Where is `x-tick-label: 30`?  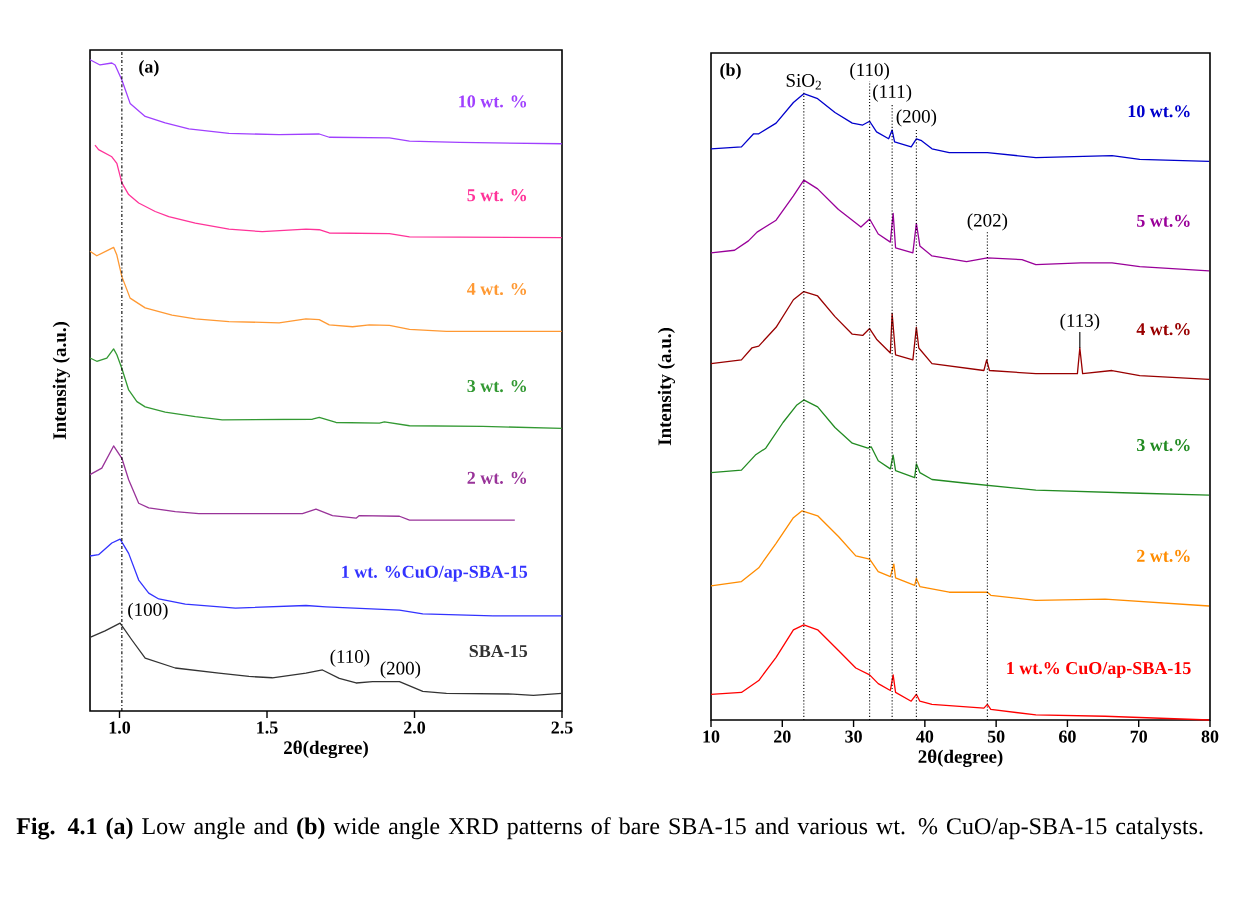 x-tick-label: 30 is located at coordinates (853, 736).